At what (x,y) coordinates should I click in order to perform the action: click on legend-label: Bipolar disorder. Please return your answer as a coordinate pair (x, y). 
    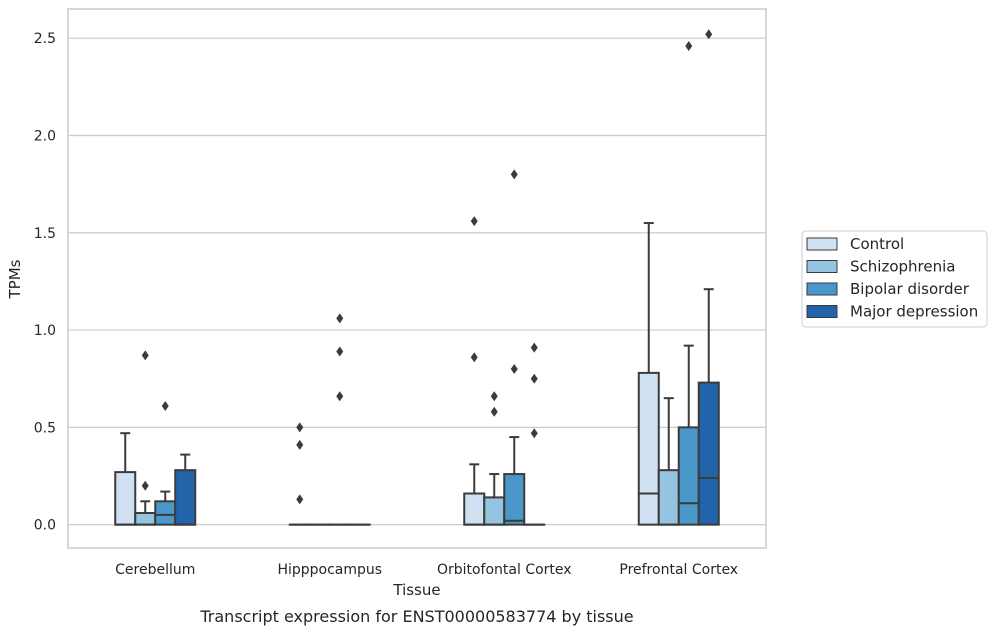
    Looking at the image, I should click on (910, 289).